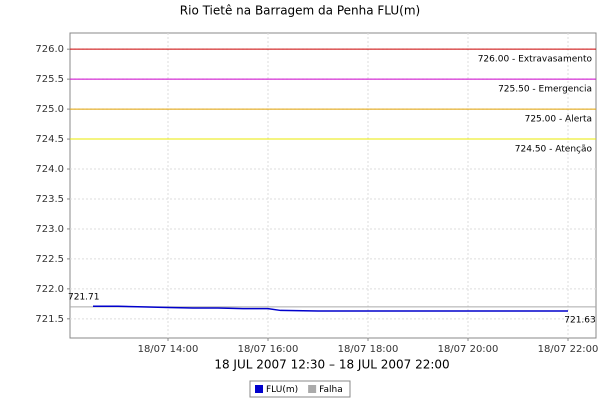 The height and width of the screenshot is (400, 600). What do you see at coordinates (49, 319) in the screenshot?
I see `y-tick-label: 721.5` at bounding box center [49, 319].